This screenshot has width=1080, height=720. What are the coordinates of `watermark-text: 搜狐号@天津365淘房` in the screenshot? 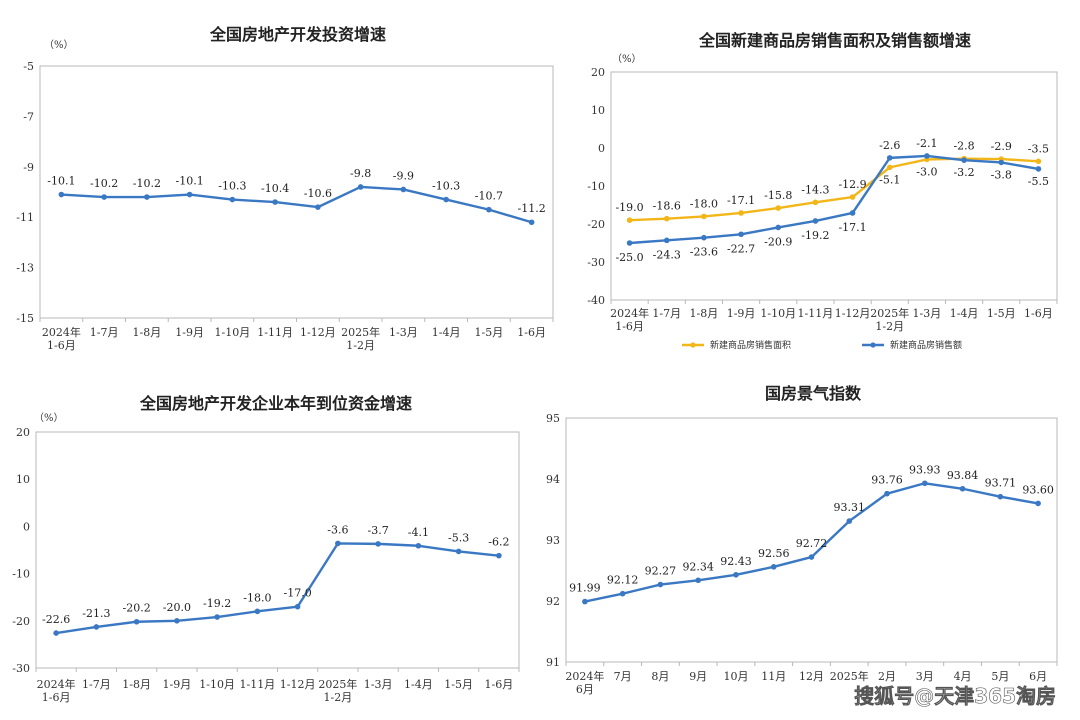 It's located at (955, 696).